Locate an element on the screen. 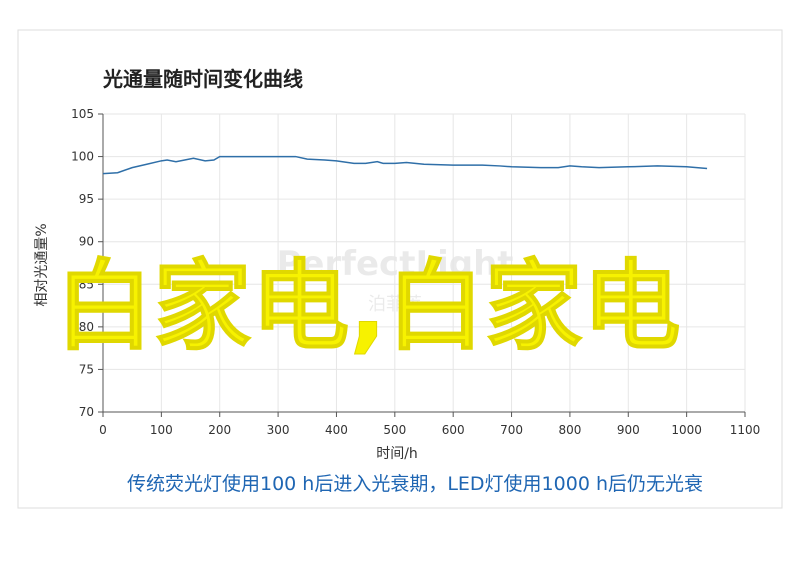 The image size is (800, 561). x-tick-label: 1000 is located at coordinates (686, 430).